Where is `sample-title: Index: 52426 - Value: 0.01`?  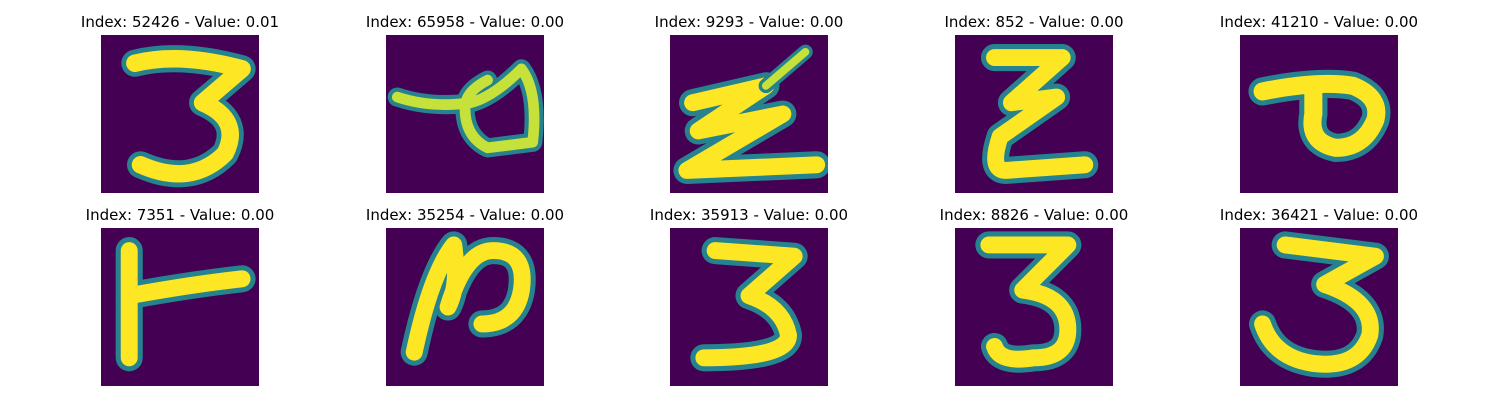 sample-title: Index: 52426 - Value: 0.01 is located at coordinates (180, 22).